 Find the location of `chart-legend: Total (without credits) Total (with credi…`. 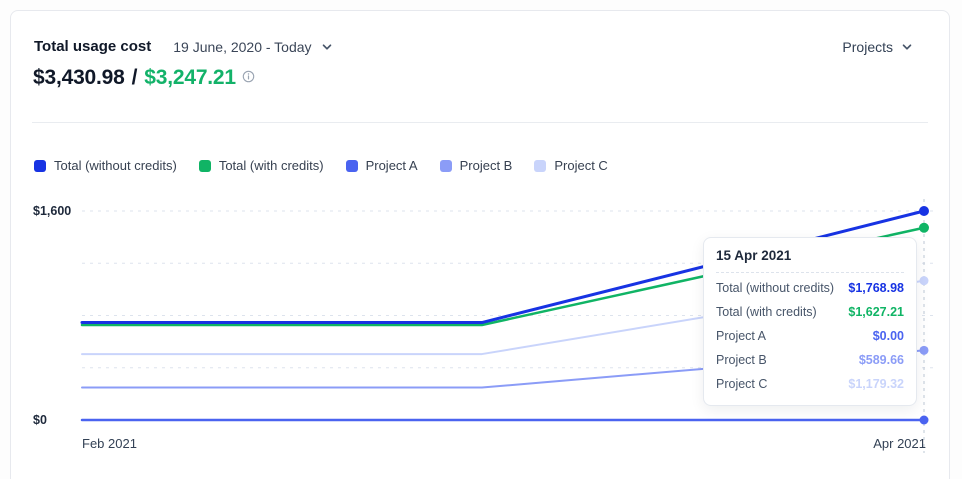

chart-legend: Total (without credits) Total (with credi… is located at coordinates (321, 165).